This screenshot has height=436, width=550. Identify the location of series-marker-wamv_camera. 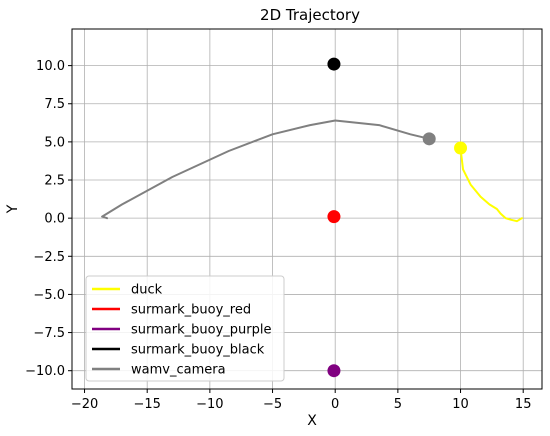
(429, 139).